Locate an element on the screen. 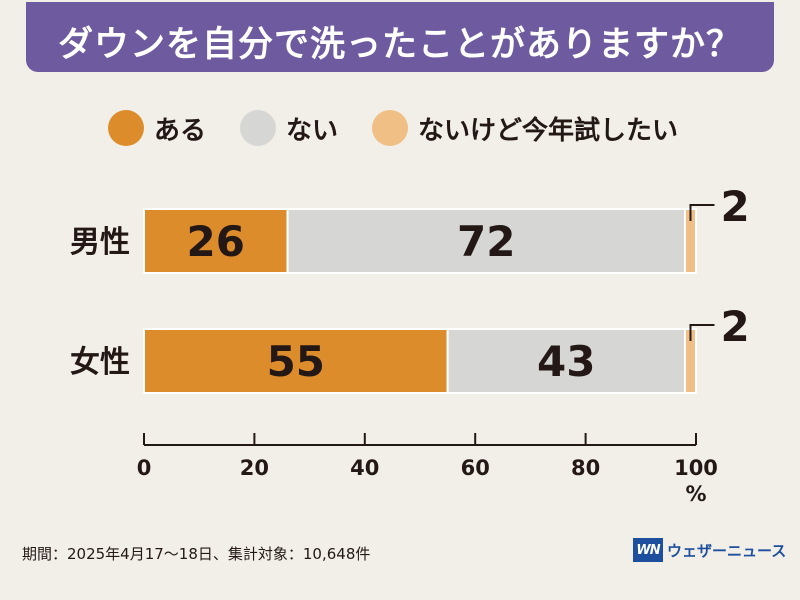 The image size is (800, 600). x-tick-label-40: 40 is located at coordinates (364, 468).